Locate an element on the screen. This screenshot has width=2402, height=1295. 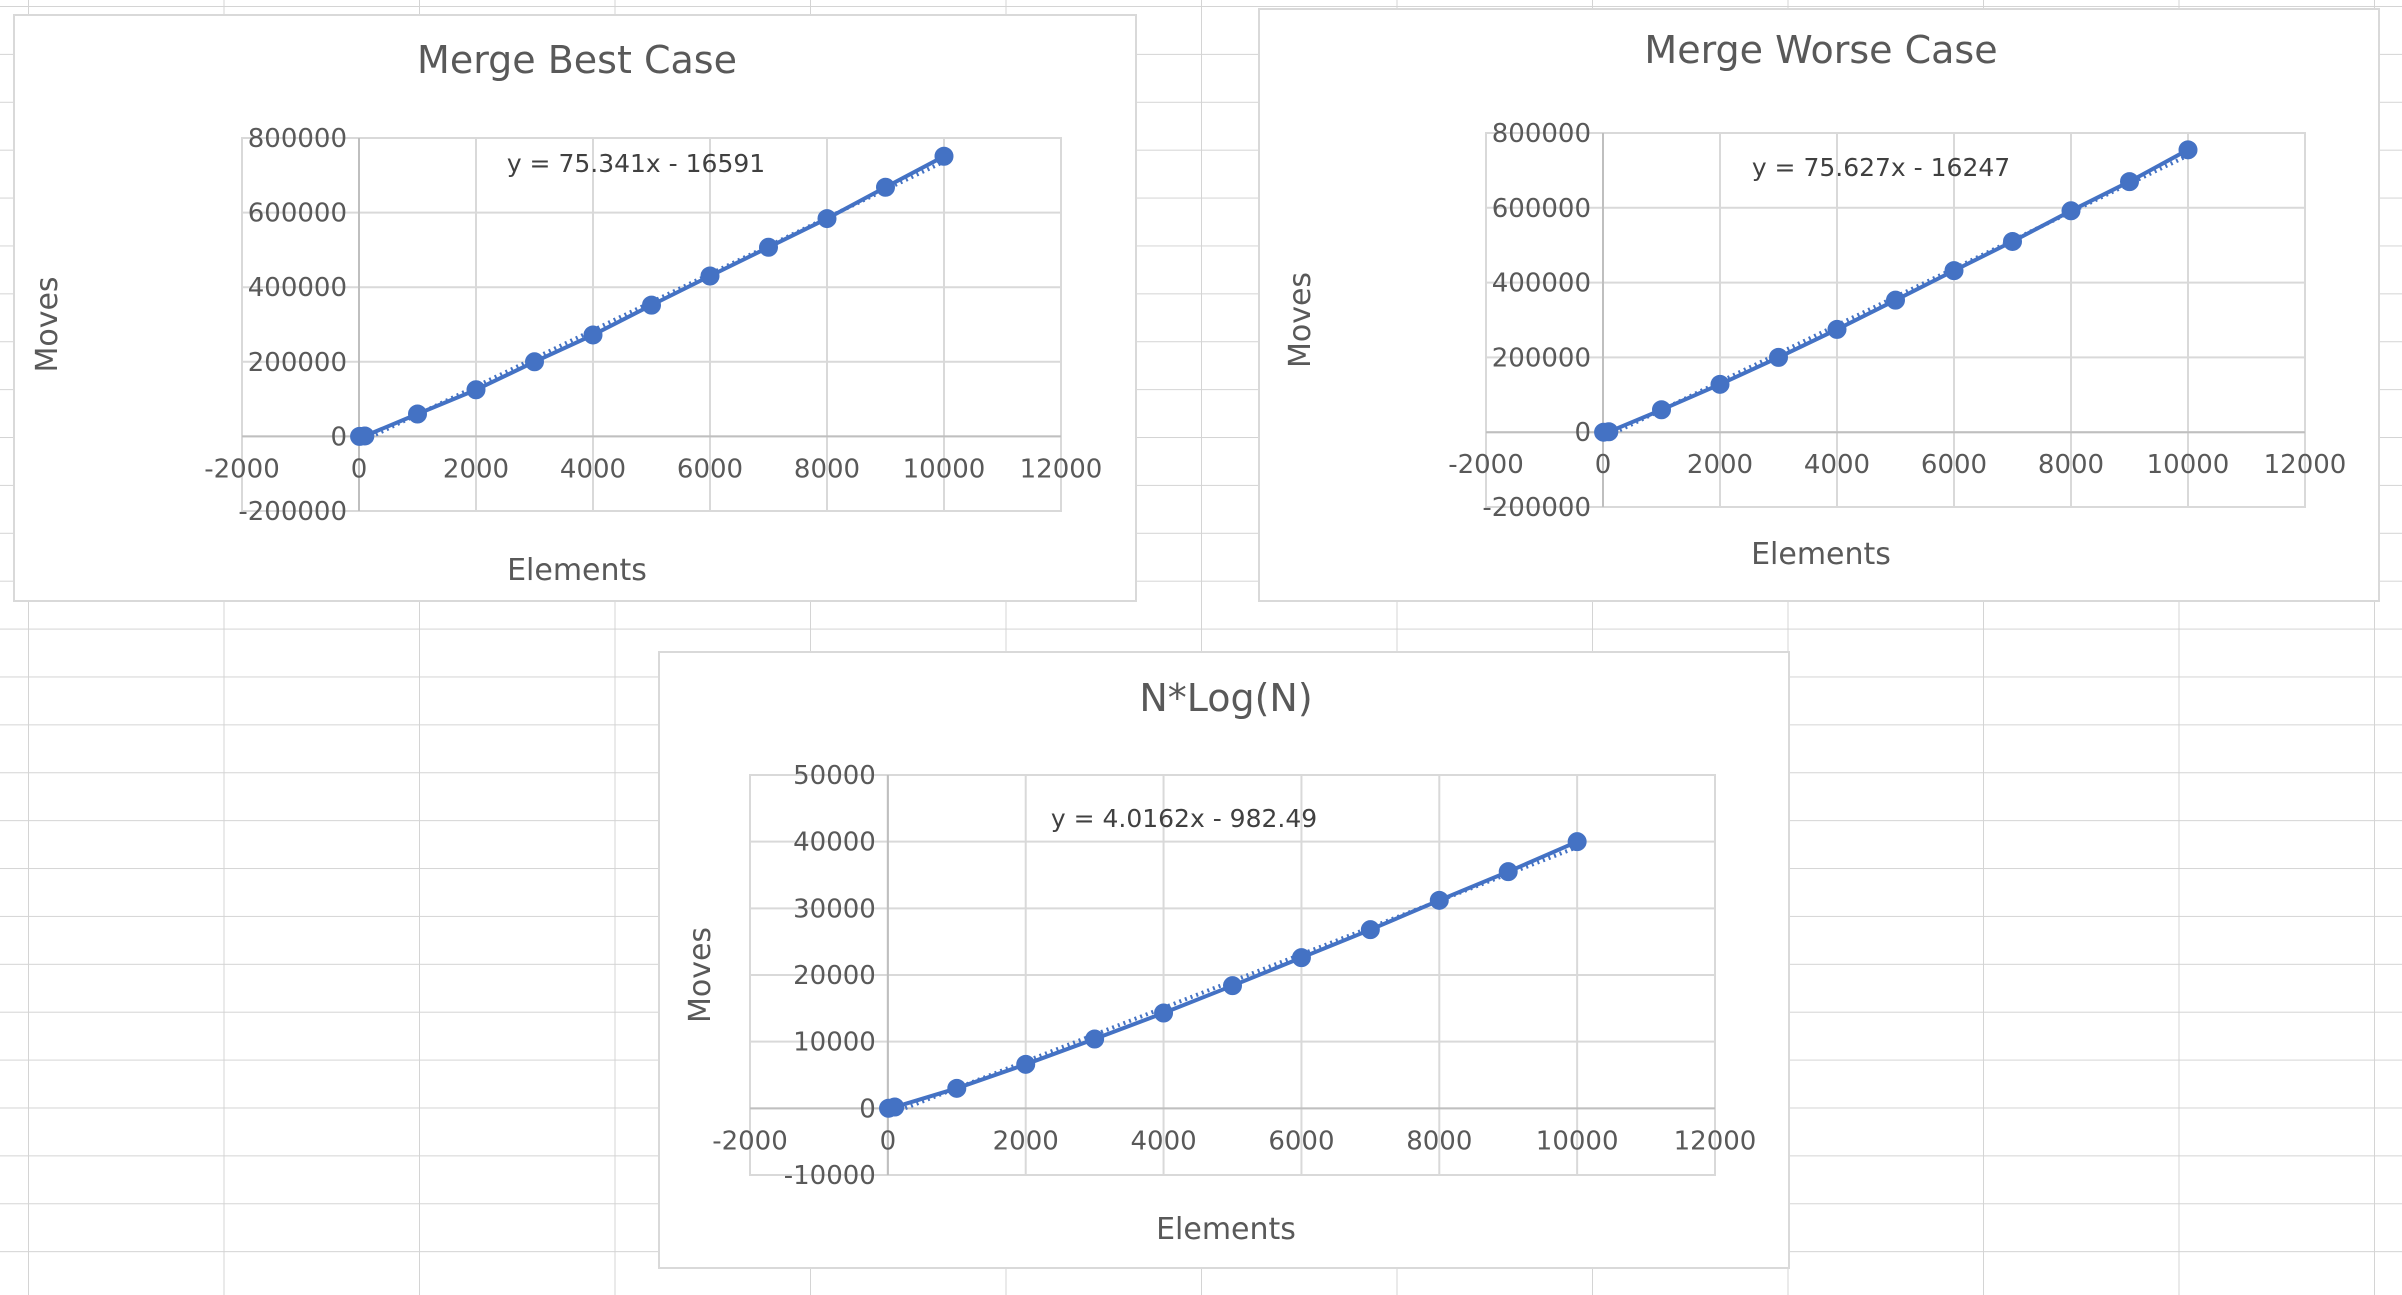
trendline-equation: y = 75.341x - 16591 is located at coordinates (636, 163).